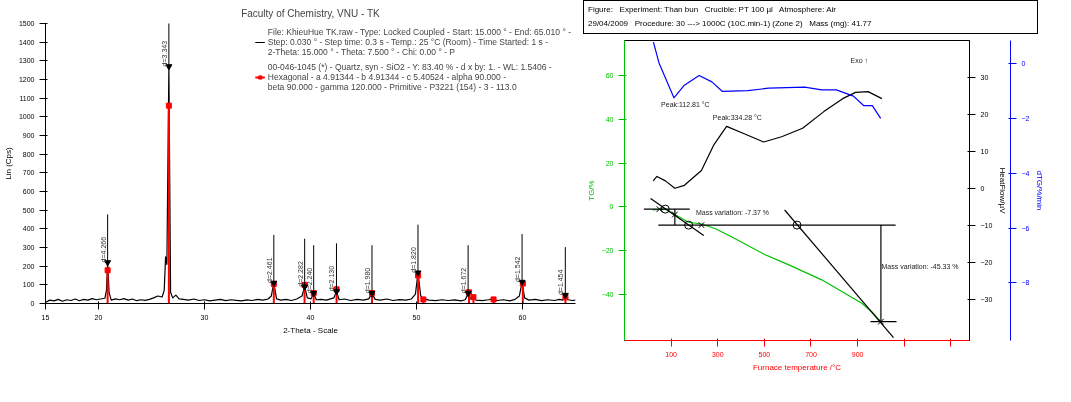 The image size is (1071, 402). What do you see at coordinates (8, 163) in the screenshot?
I see `y-axis-title: Lin (Cps)` at bounding box center [8, 163].